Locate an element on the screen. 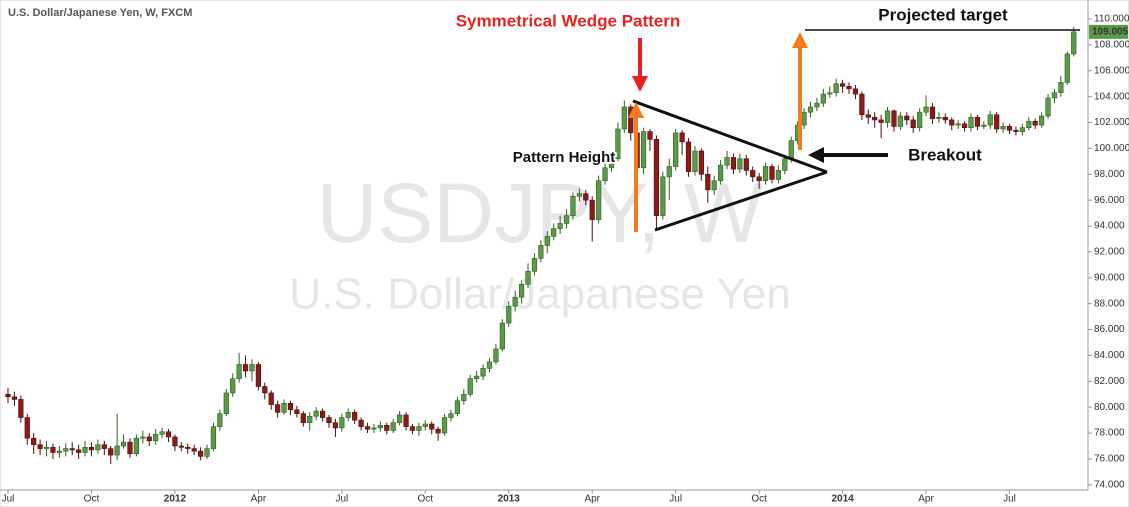 Image resolution: width=1129 pixels, height=507 pixels. y-tick-label: 74.000 is located at coordinates (1109, 484).